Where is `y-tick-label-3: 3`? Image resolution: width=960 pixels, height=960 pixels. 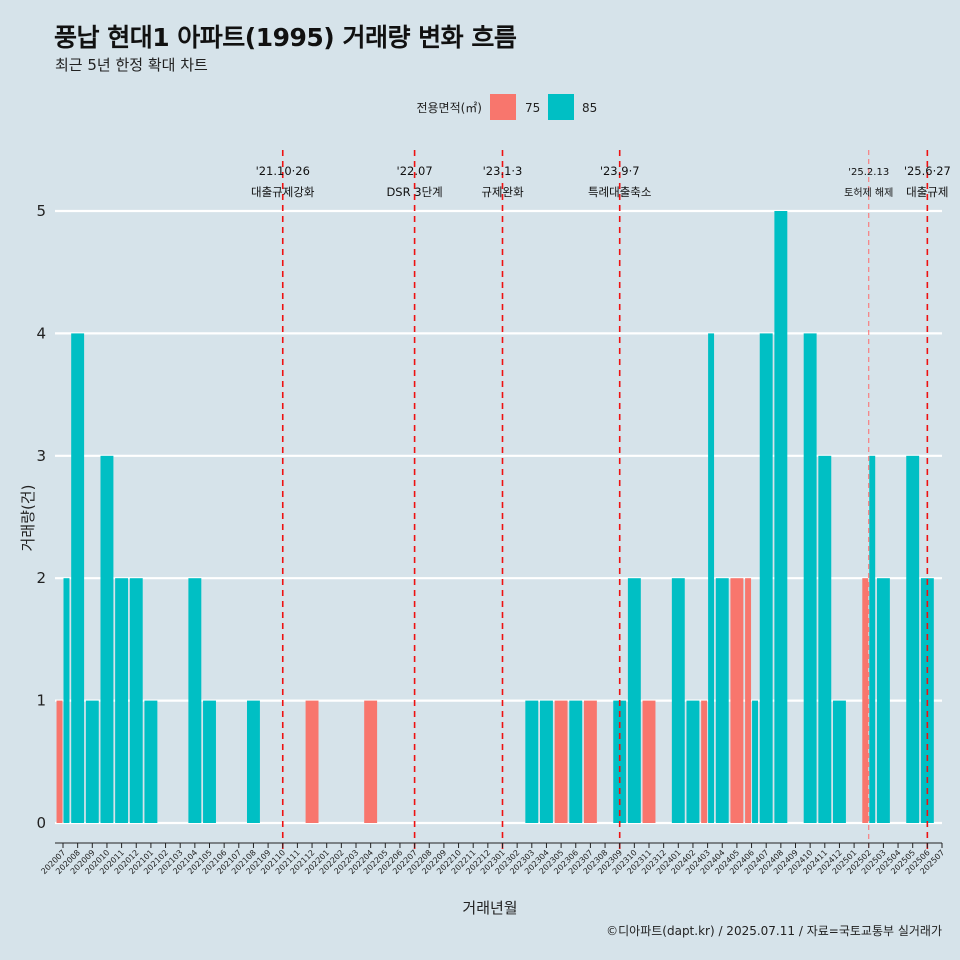
y-tick-label-3: 3 is located at coordinates (41, 456).